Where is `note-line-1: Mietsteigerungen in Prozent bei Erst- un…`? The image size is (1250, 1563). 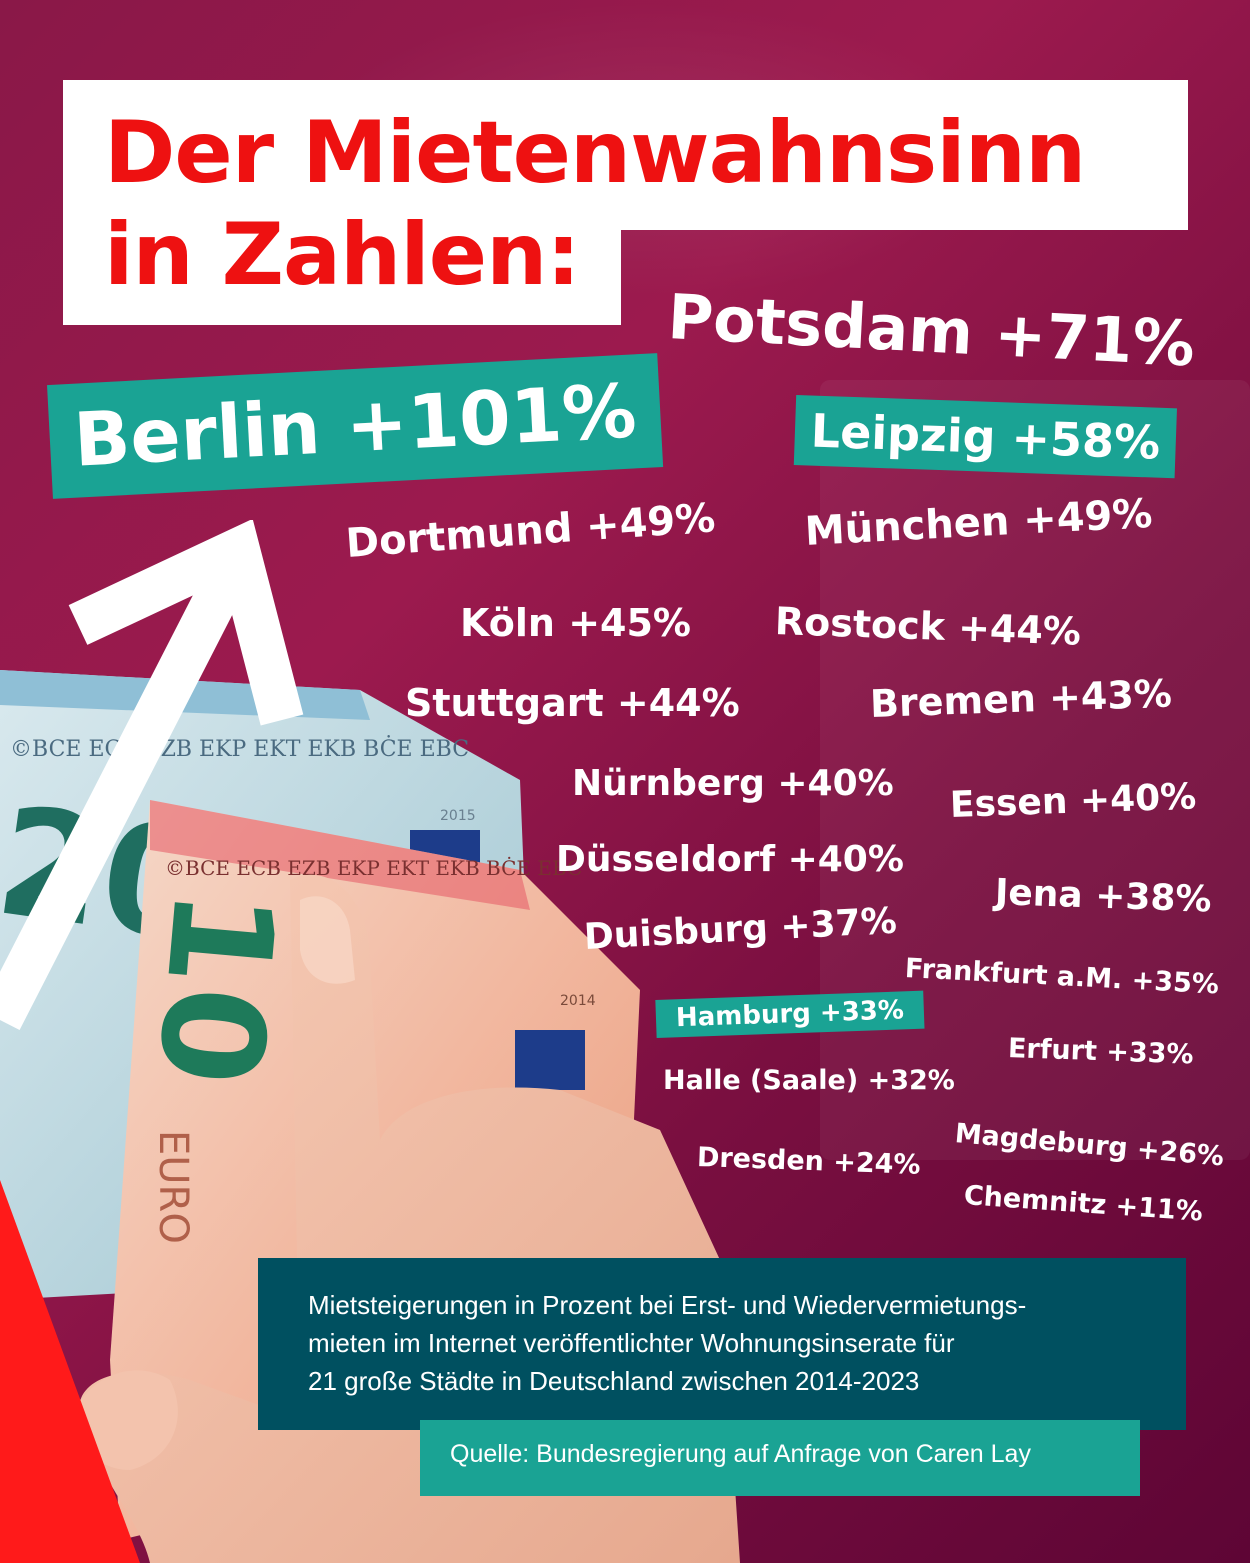
note-line-1: Mietsteigerungen in Prozent bei Erst- un… is located at coordinates (667, 1305).